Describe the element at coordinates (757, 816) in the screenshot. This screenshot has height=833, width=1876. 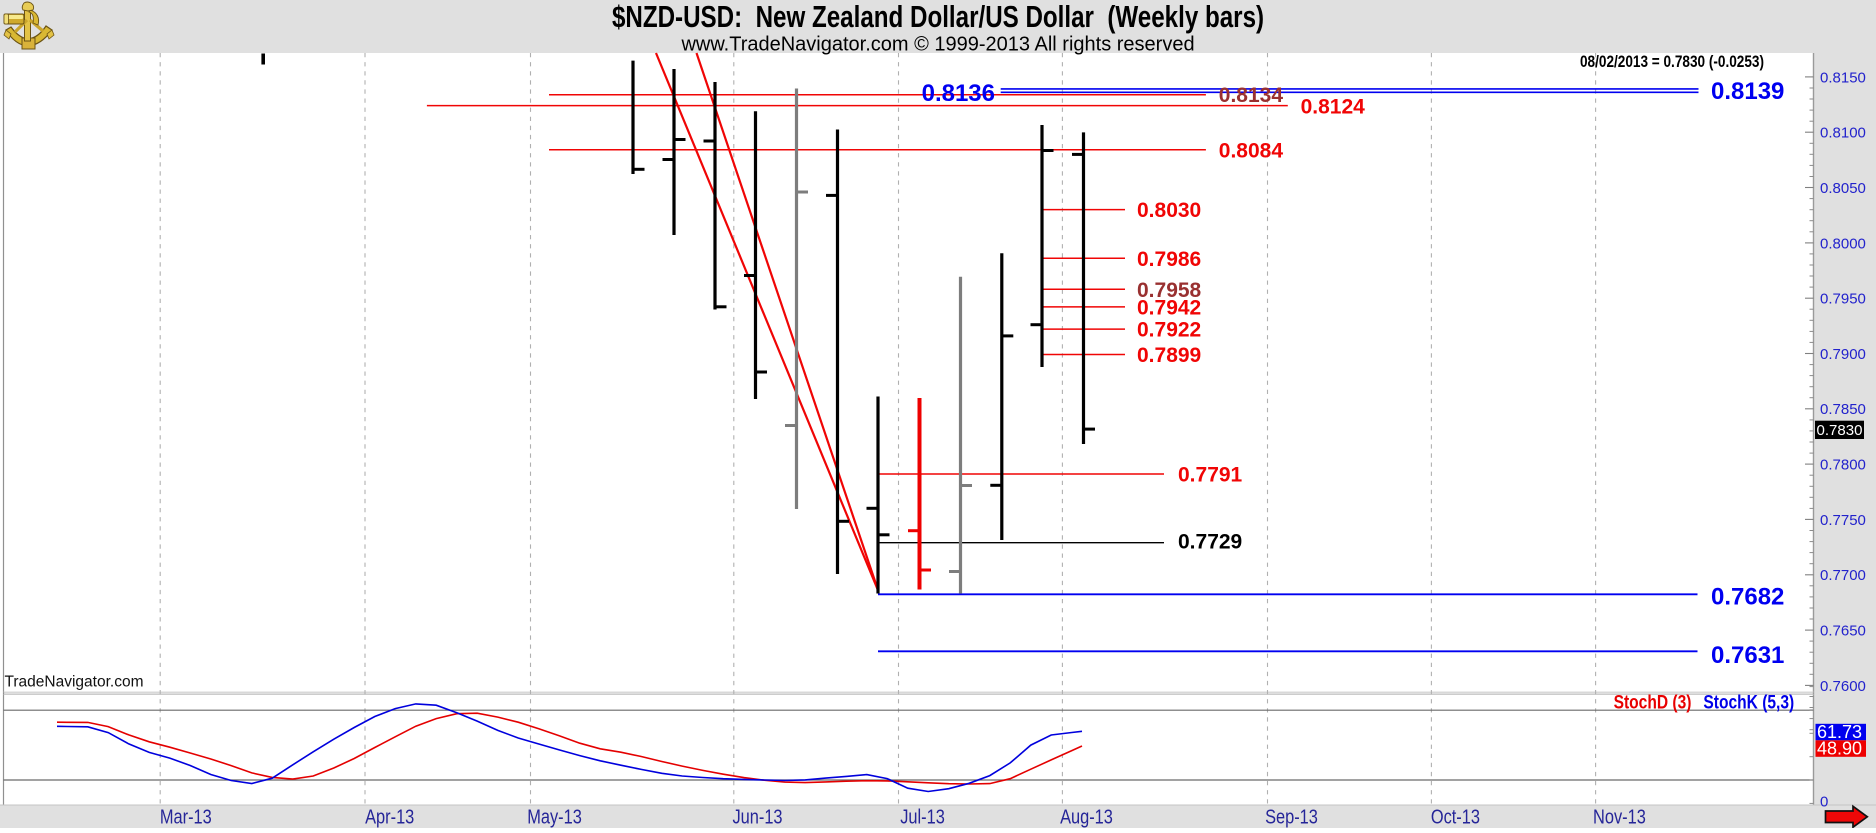
I see `svg-text: Jun-13` at that location.